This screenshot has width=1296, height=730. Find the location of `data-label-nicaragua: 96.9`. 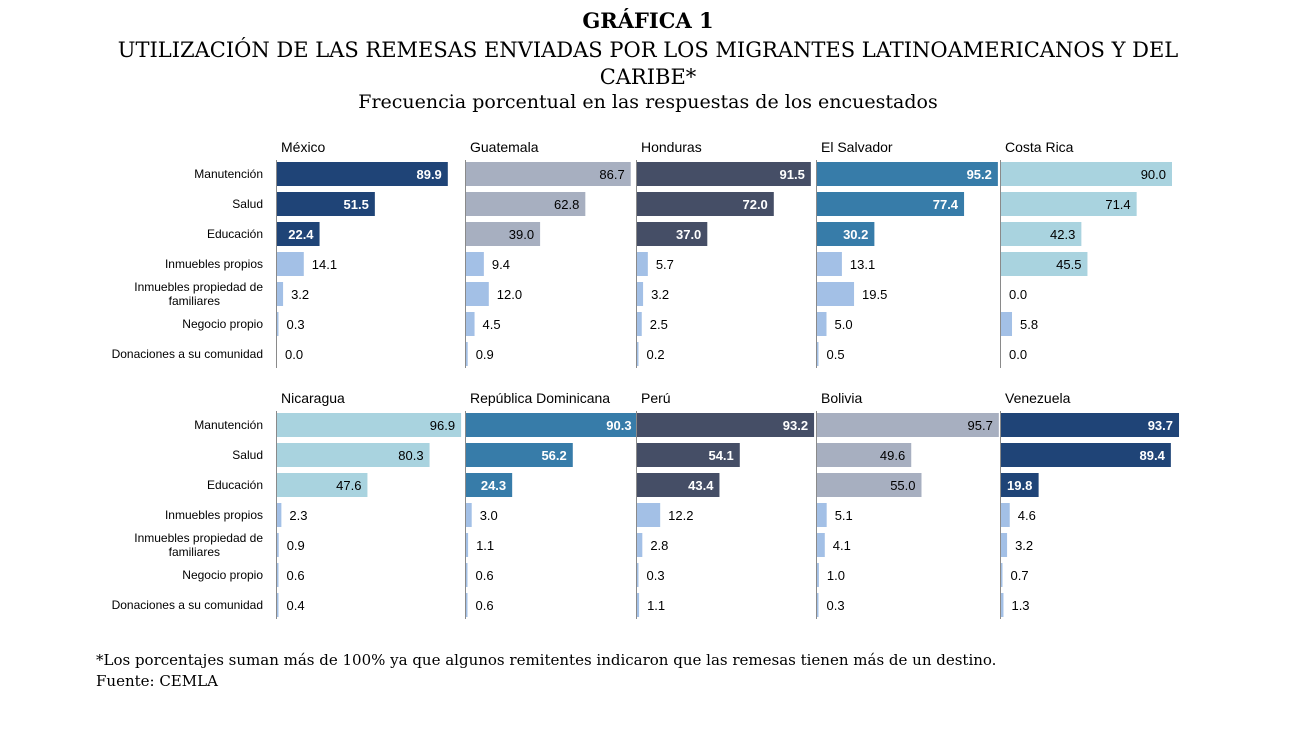

data-label-nicaragua: 96.9 is located at coordinates (442, 425).